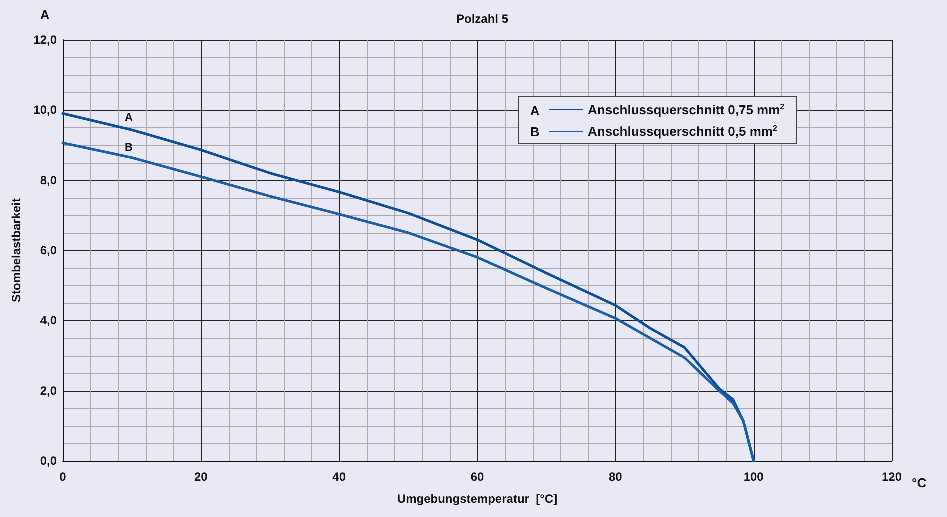  I want to click on x-tick-label: 20, so click(201, 477).